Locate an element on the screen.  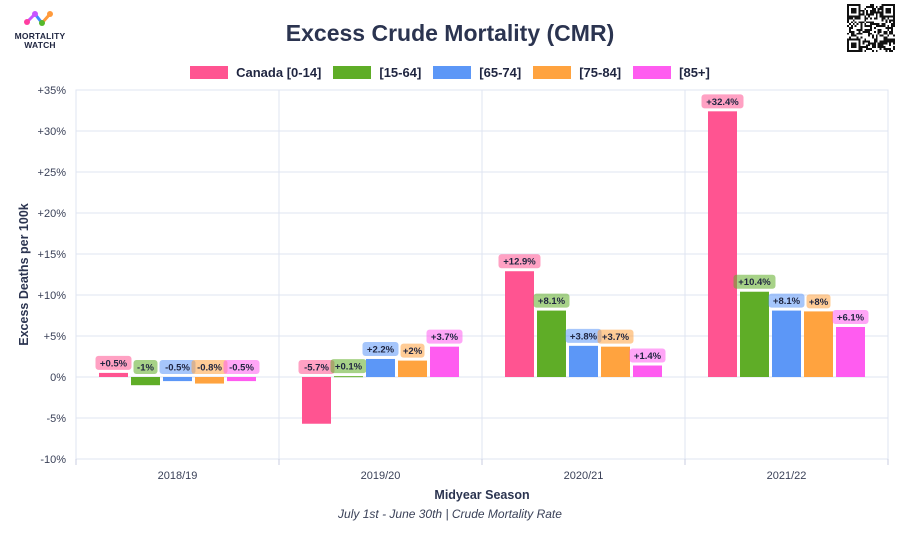
y-tick-label: +10% is located at coordinates (52, 296).